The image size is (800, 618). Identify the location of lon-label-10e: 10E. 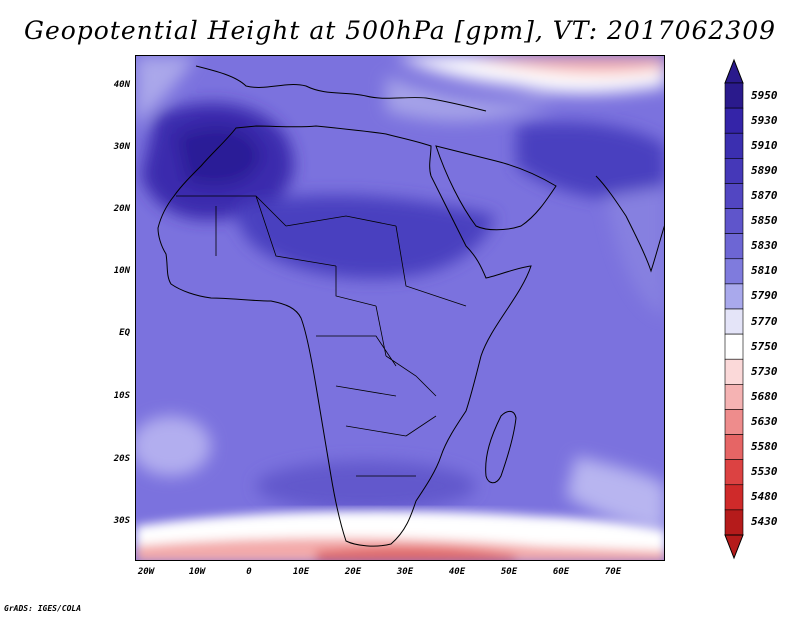
(301, 572).